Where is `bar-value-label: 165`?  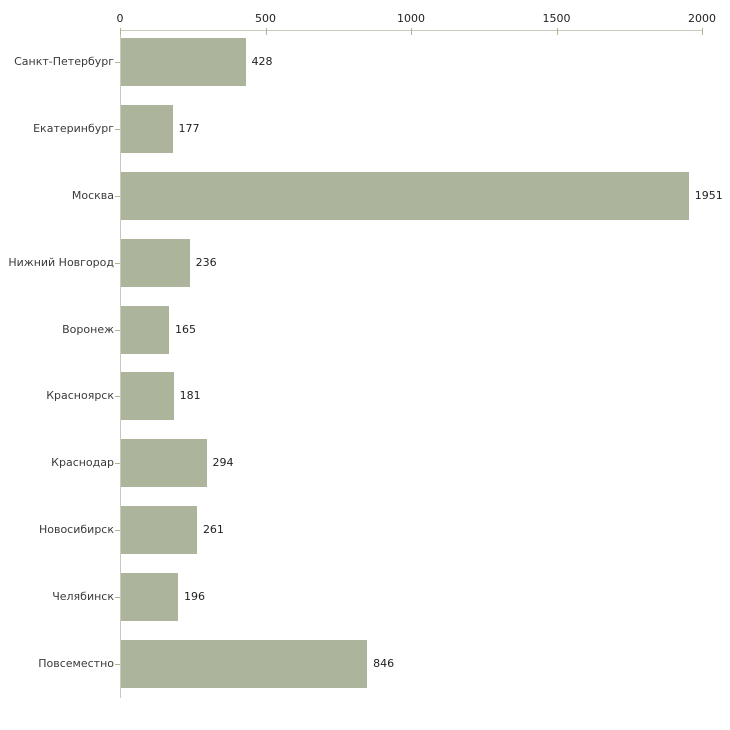
bar-value-label: 165 is located at coordinates (185, 329).